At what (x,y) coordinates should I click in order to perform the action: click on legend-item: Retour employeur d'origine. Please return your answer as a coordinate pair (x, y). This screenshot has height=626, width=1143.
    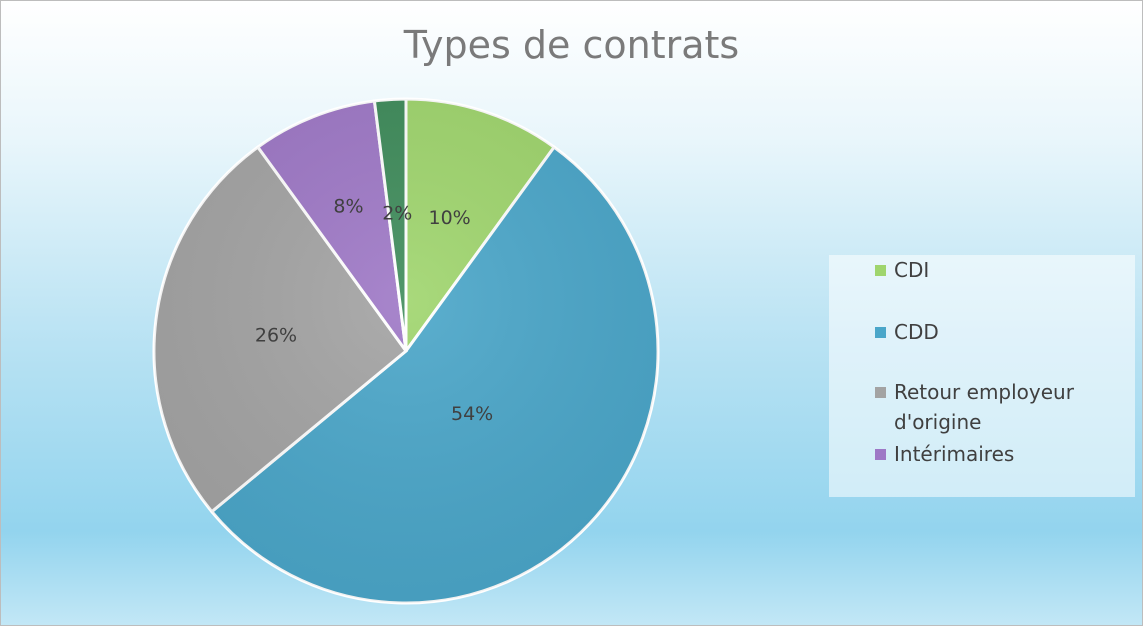
    Looking at the image, I should click on (989, 407).